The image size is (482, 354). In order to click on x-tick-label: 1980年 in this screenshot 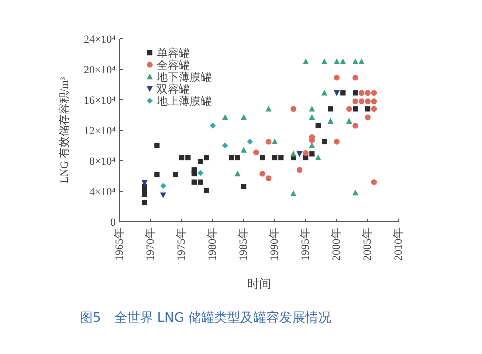, I will do `click(213, 244)`.